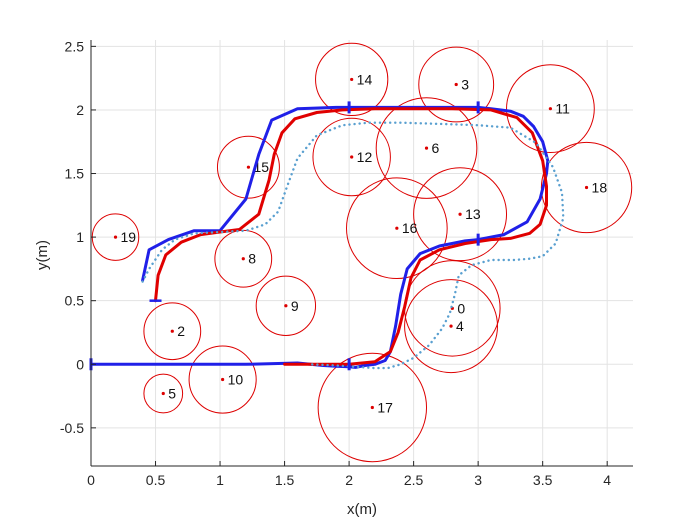  What do you see at coordinates (436, 148) in the screenshot?
I see `obstacle-label: 6` at bounding box center [436, 148].